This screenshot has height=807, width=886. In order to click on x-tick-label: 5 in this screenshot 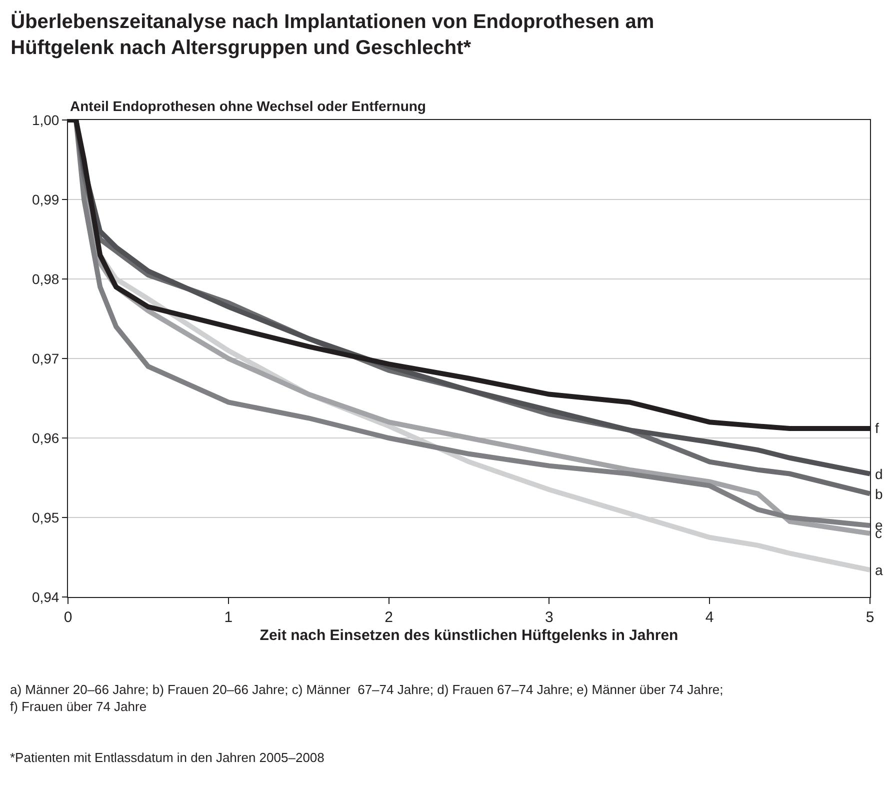, I will do `click(870, 617)`.